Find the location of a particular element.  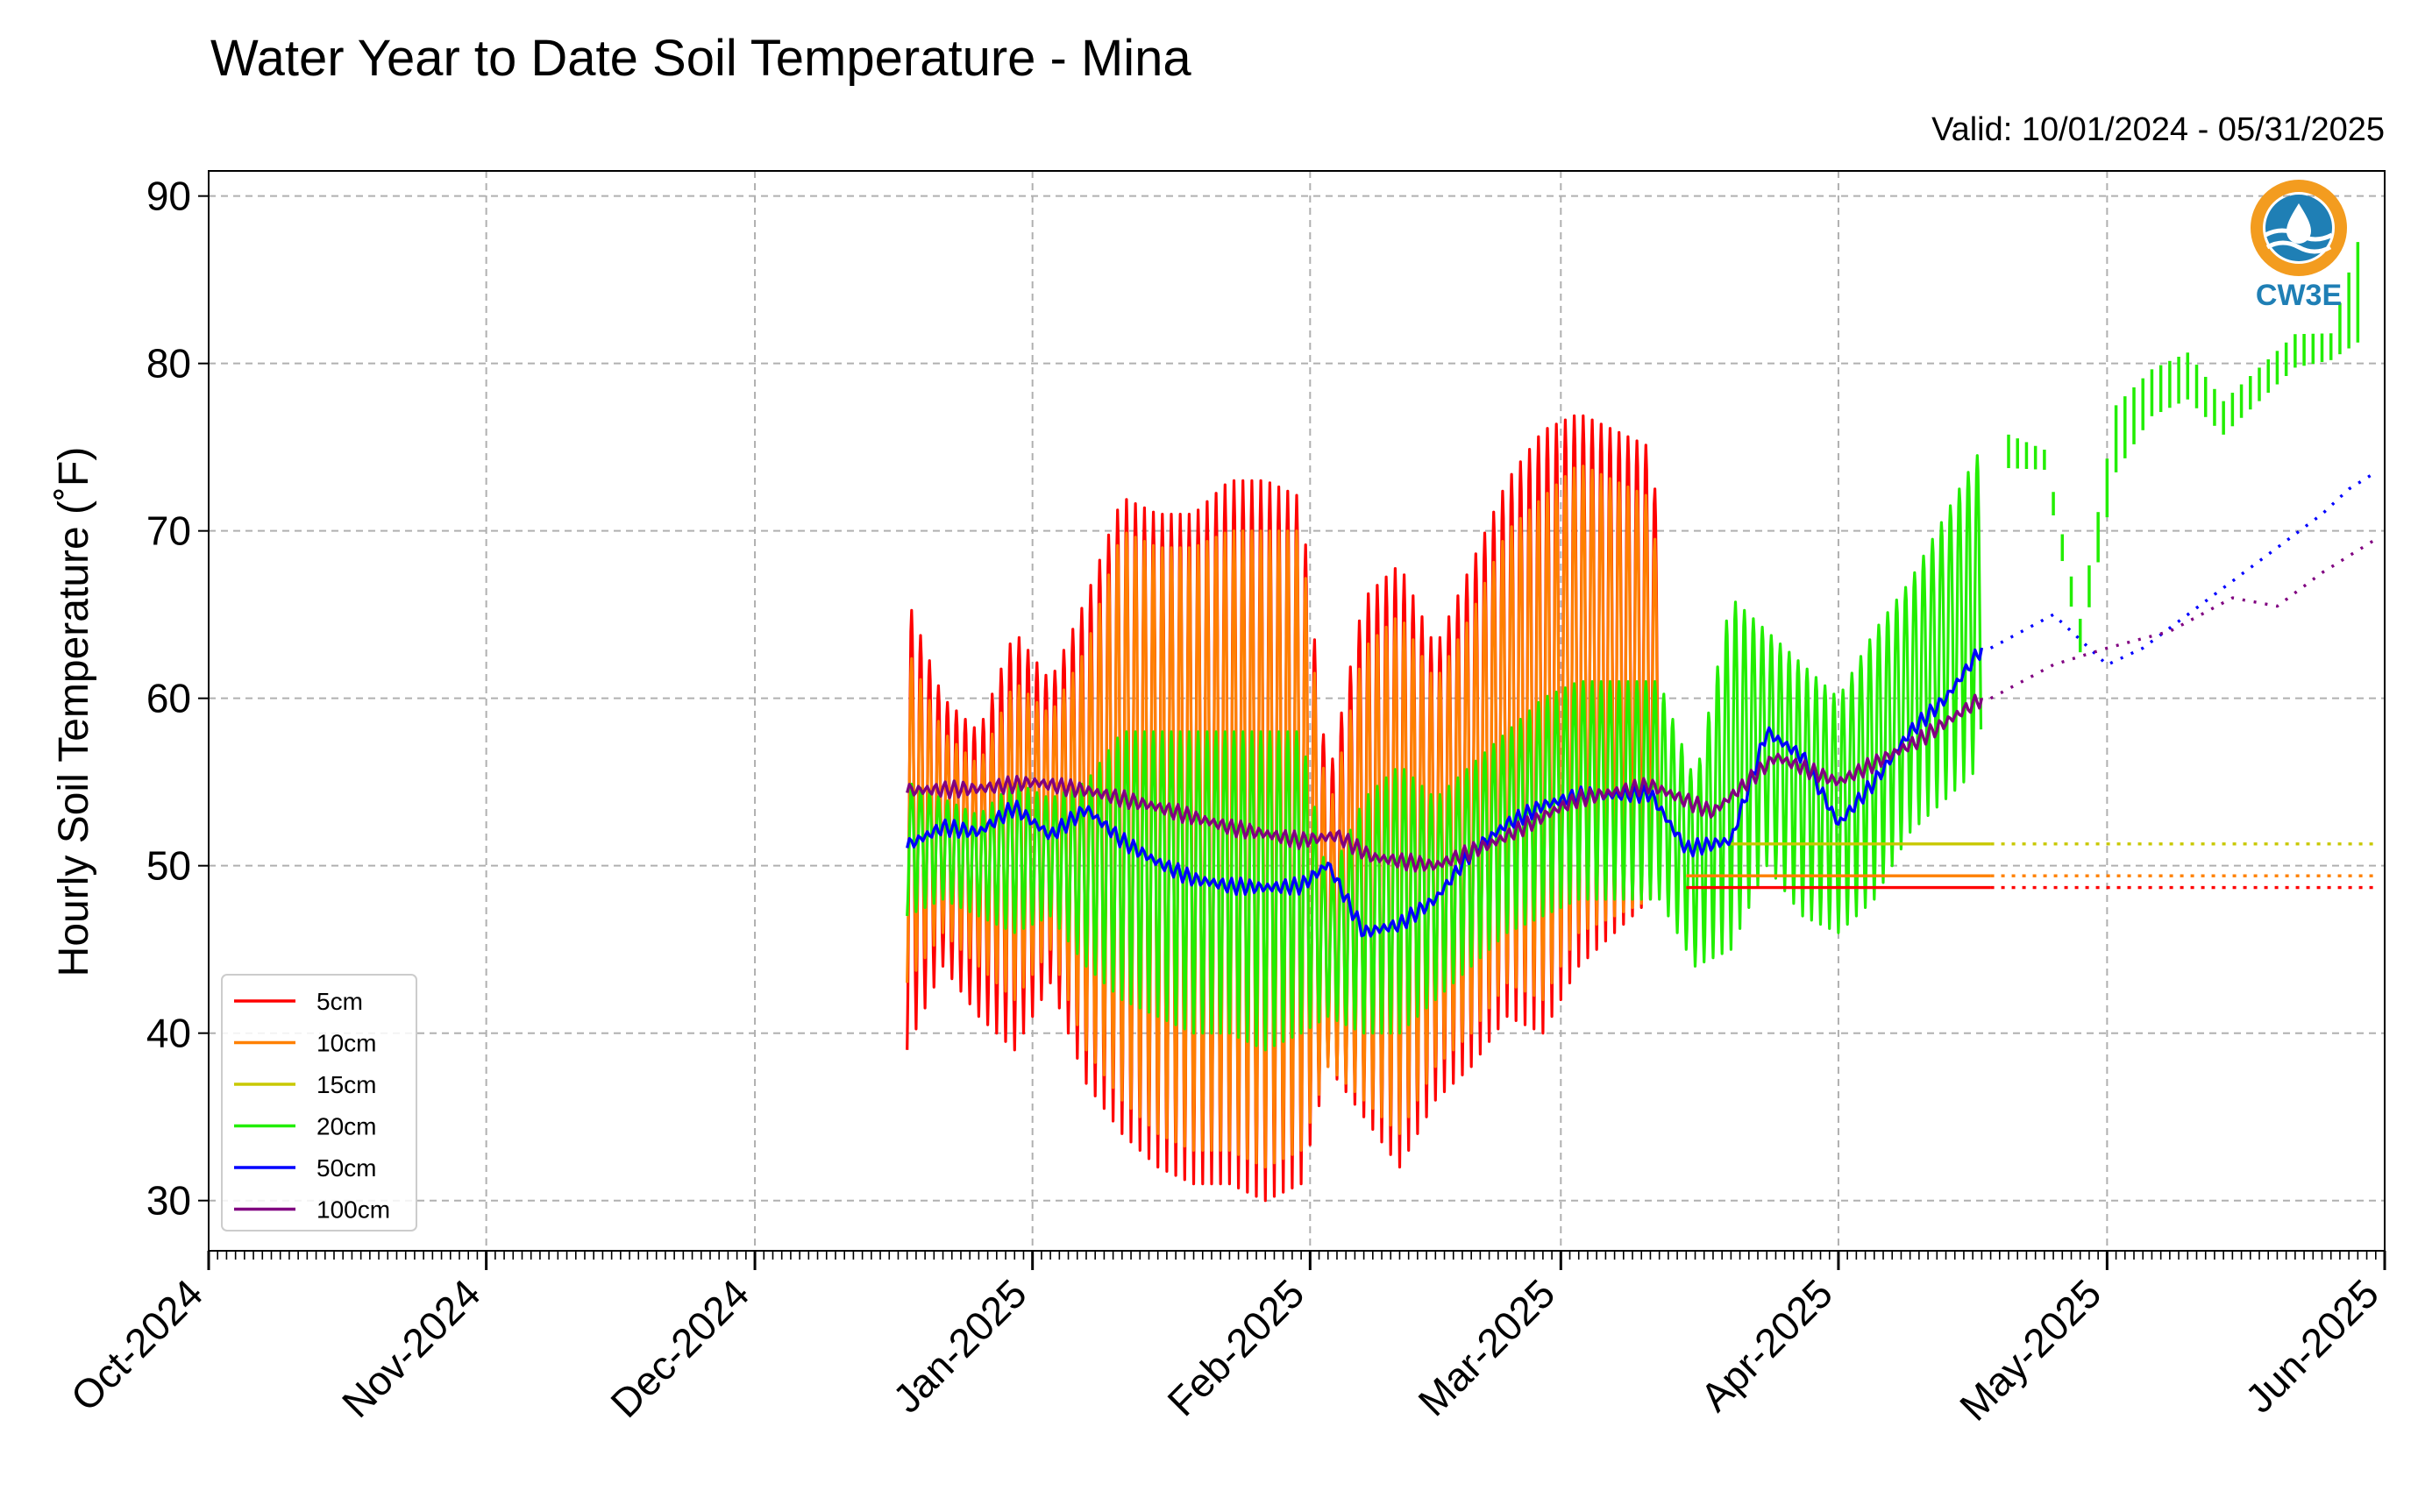

legend-label: 5cm is located at coordinates (339, 1001).